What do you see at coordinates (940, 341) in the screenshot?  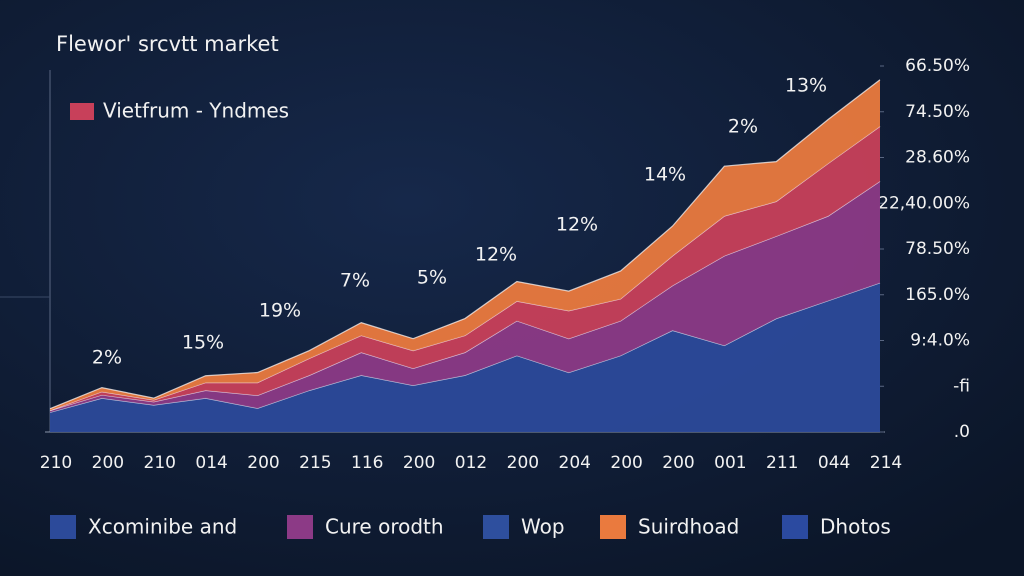 I see `y-tick-label: 9:4.0%` at bounding box center [940, 341].